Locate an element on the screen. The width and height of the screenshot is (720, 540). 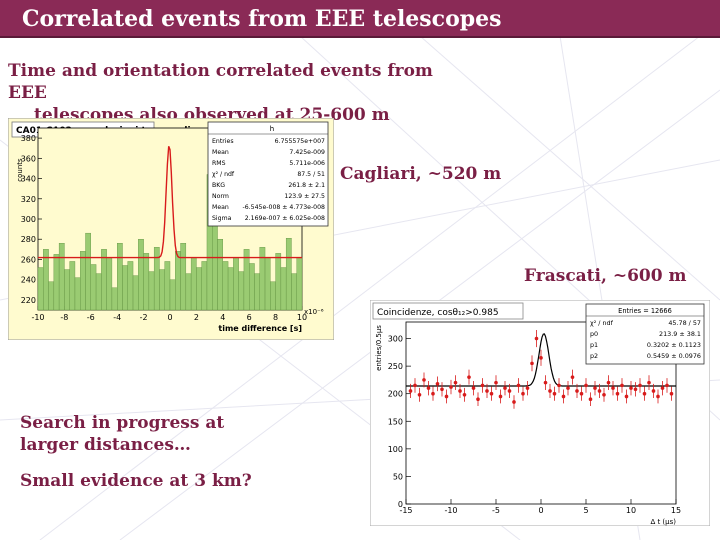
x-exponent: x10⁻⁶ is located at coordinates (314, 312).